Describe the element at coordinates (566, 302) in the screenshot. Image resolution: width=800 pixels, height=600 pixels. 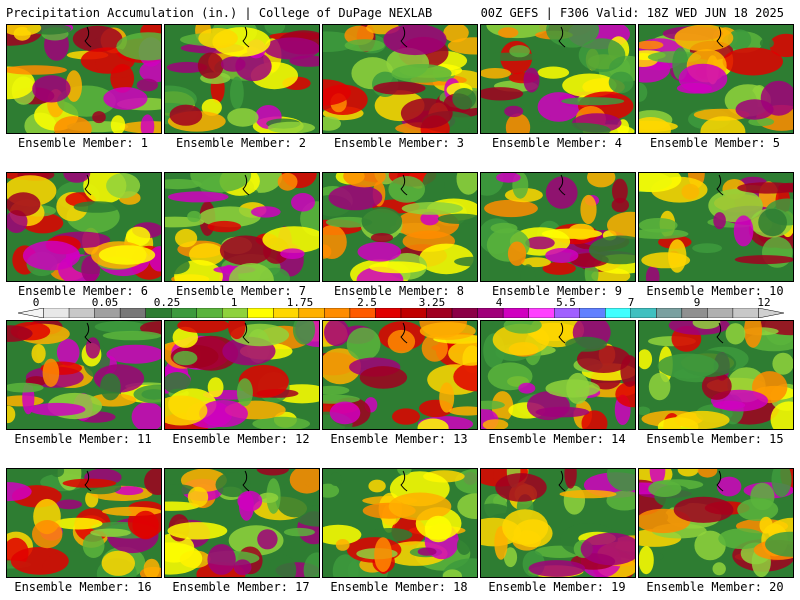
I see `legend-tick-label: 5.5` at that location.